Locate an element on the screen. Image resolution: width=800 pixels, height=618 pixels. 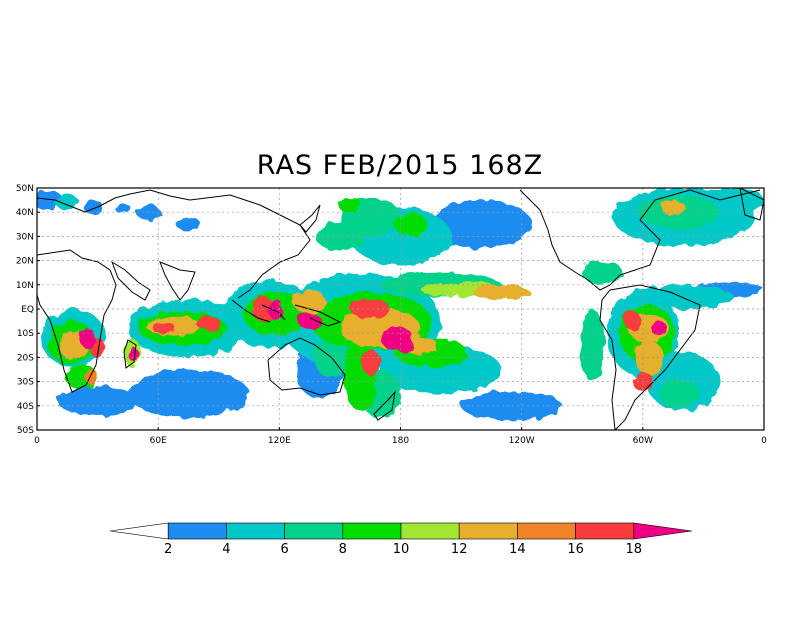
colorbar-label: 18 is located at coordinates (634, 549).